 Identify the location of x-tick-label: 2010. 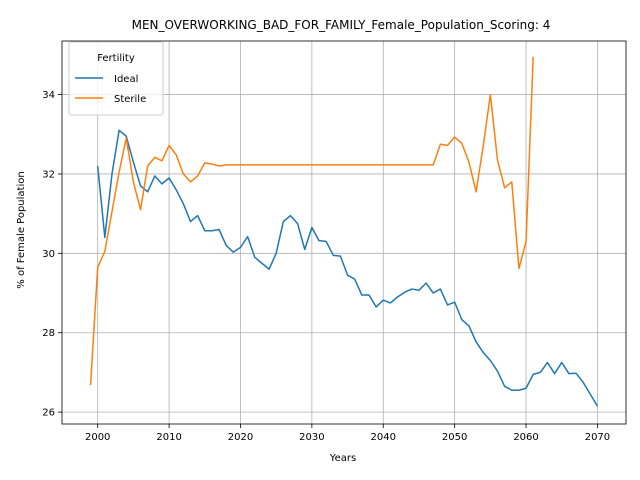
(168, 437).